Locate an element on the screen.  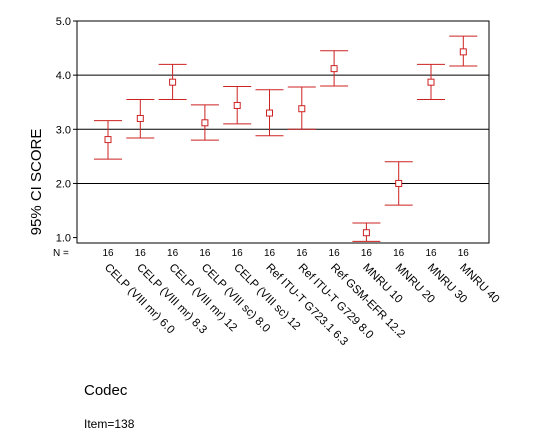
n-values: 16 16 16 16 16 16 16 16 16 16 16 16 is located at coordinates (285, 253).